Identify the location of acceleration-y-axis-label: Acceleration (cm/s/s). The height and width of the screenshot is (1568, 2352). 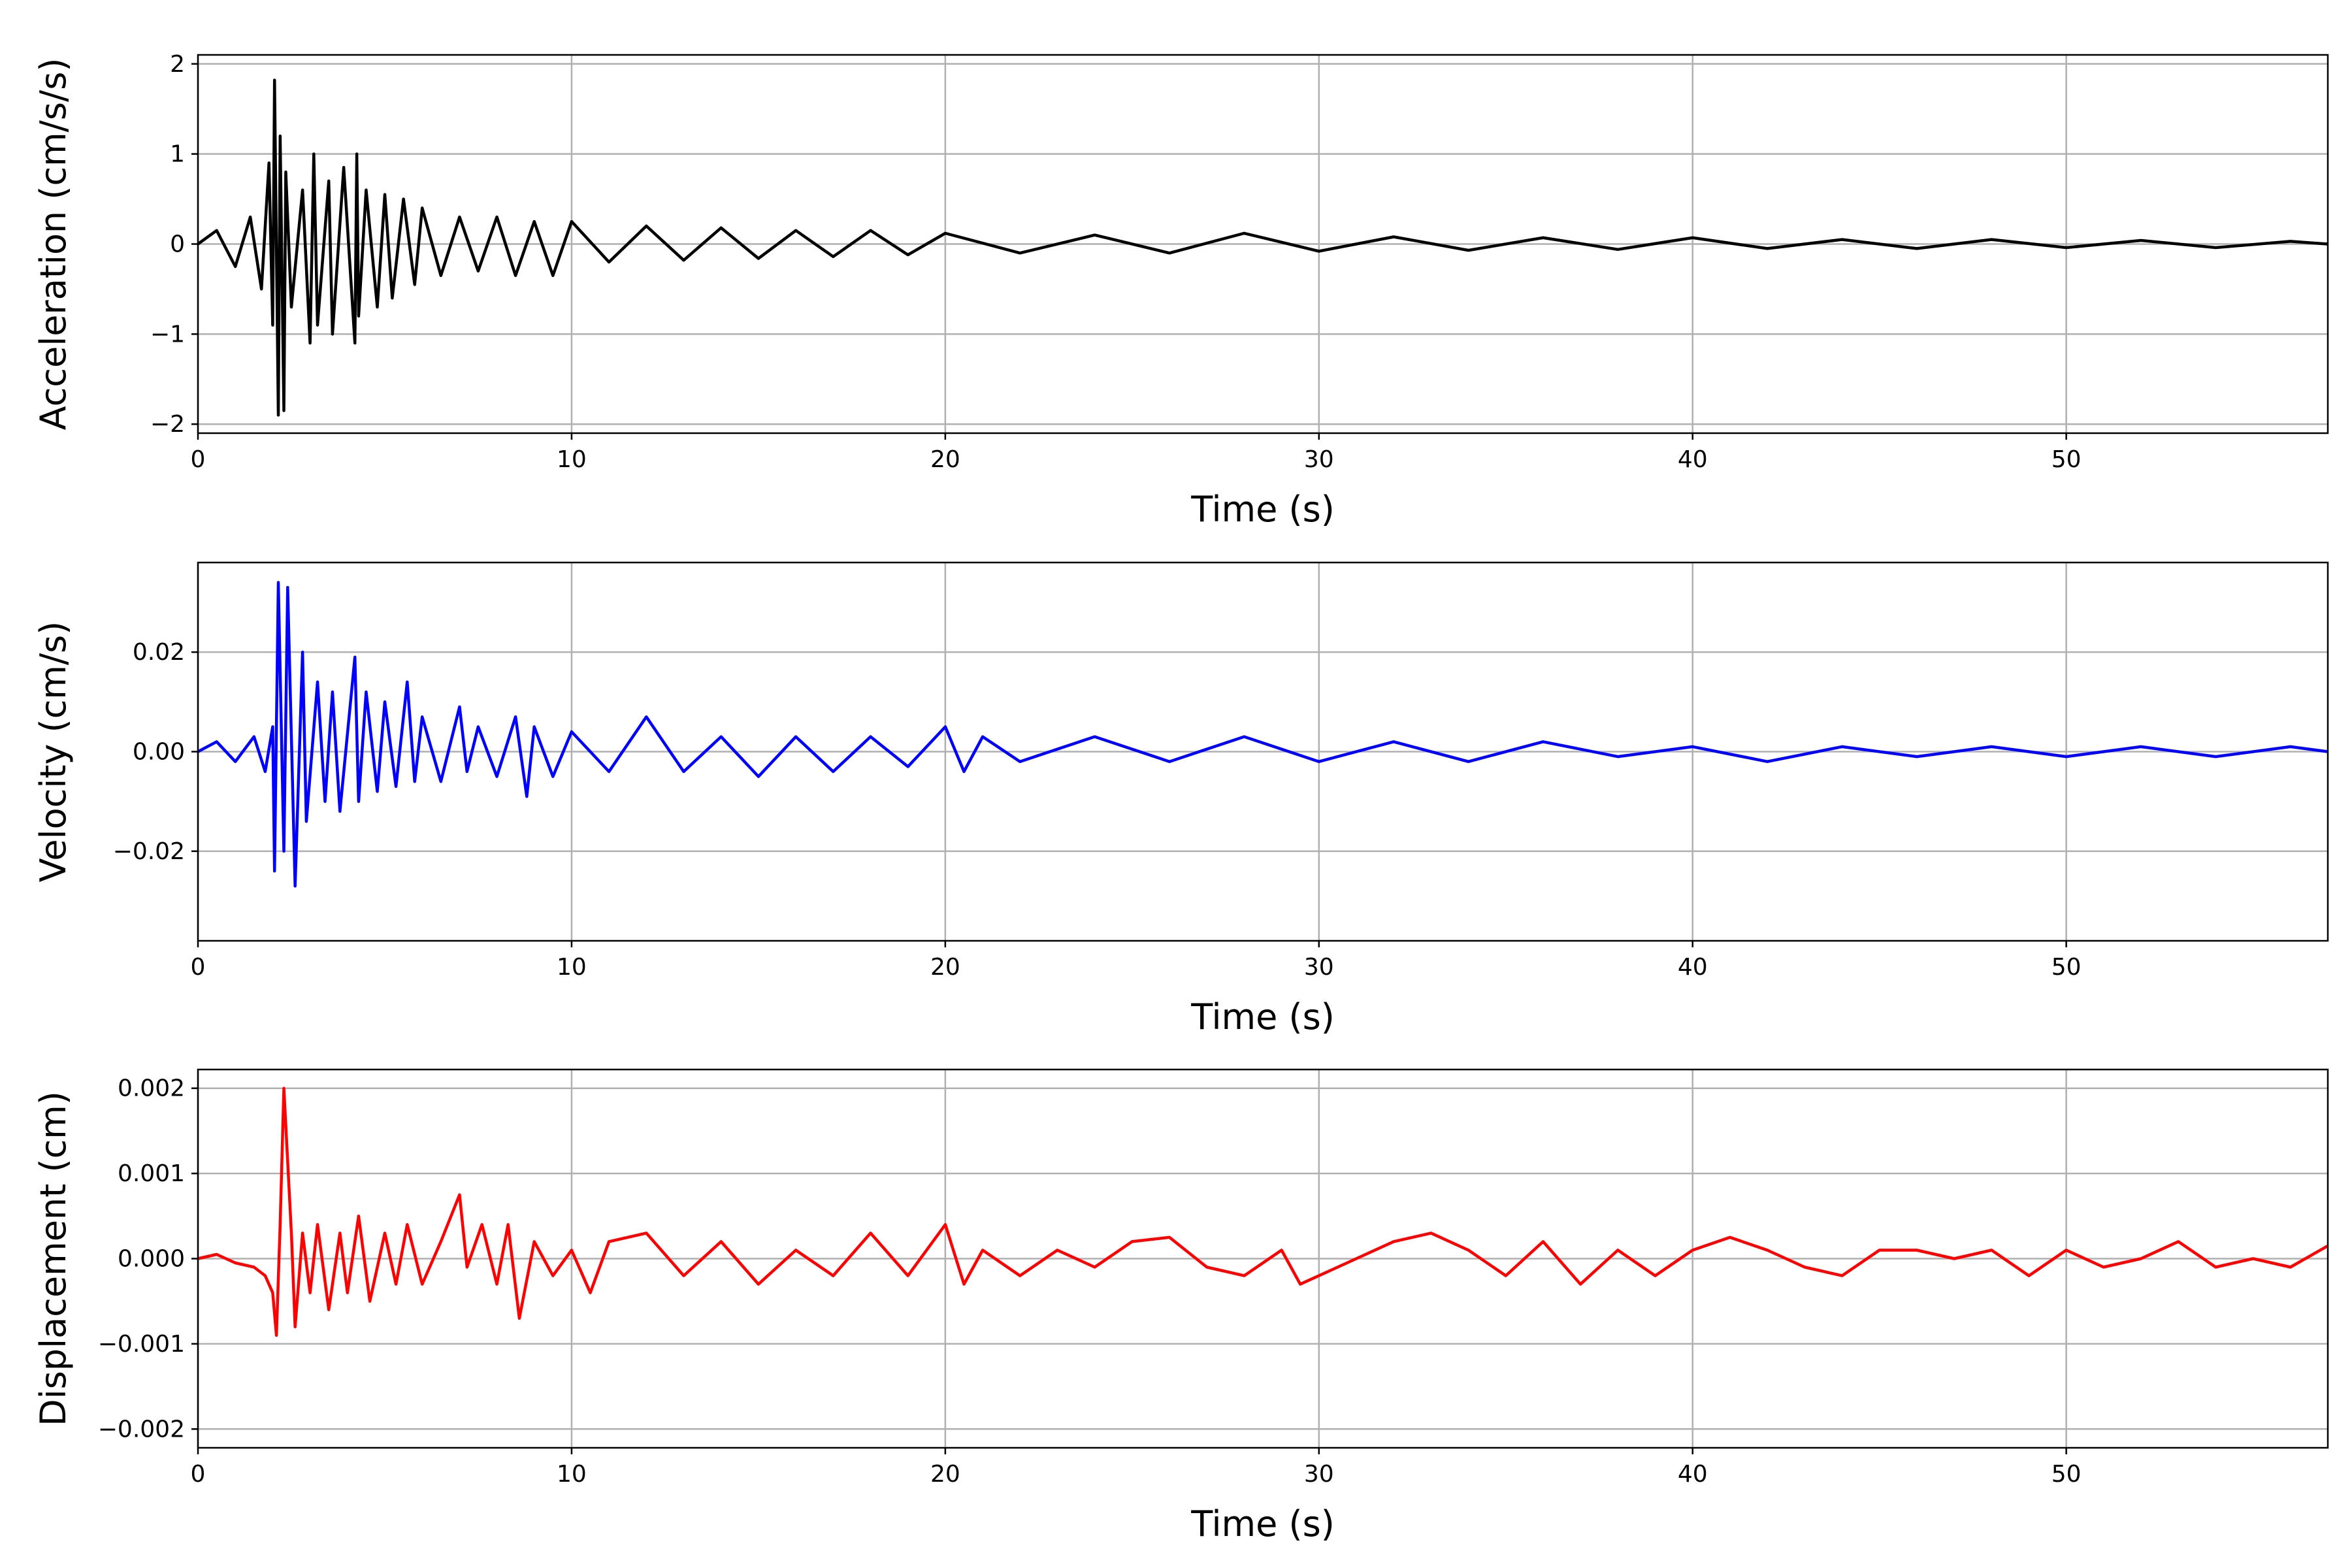
(53, 244).